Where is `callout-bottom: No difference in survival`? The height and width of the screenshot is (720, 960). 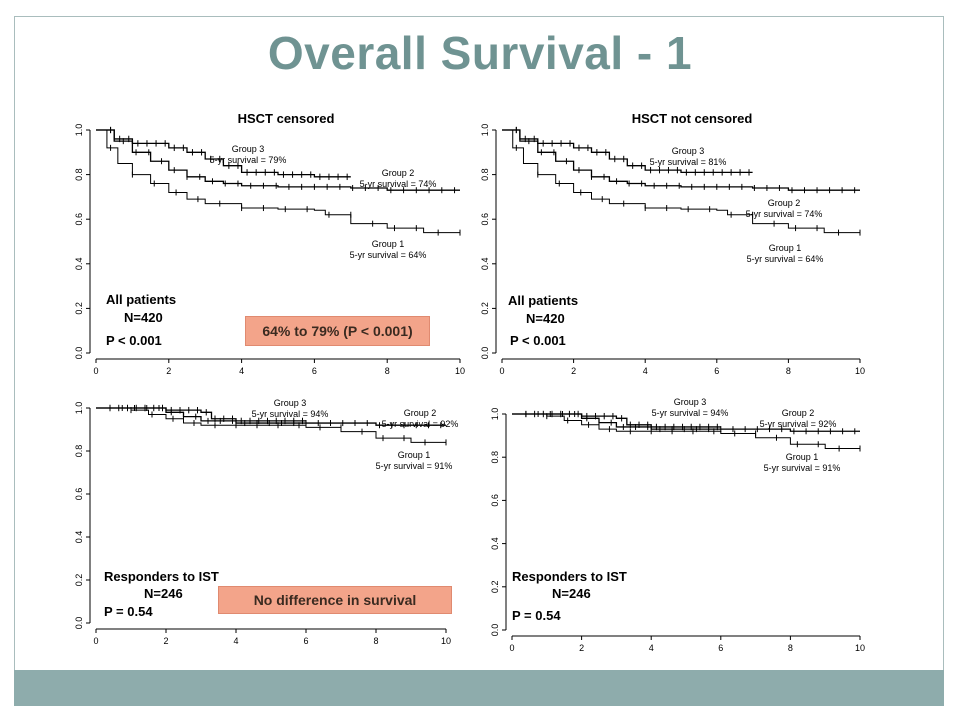
callout-bottom: No difference in survival is located at coordinates (335, 600).